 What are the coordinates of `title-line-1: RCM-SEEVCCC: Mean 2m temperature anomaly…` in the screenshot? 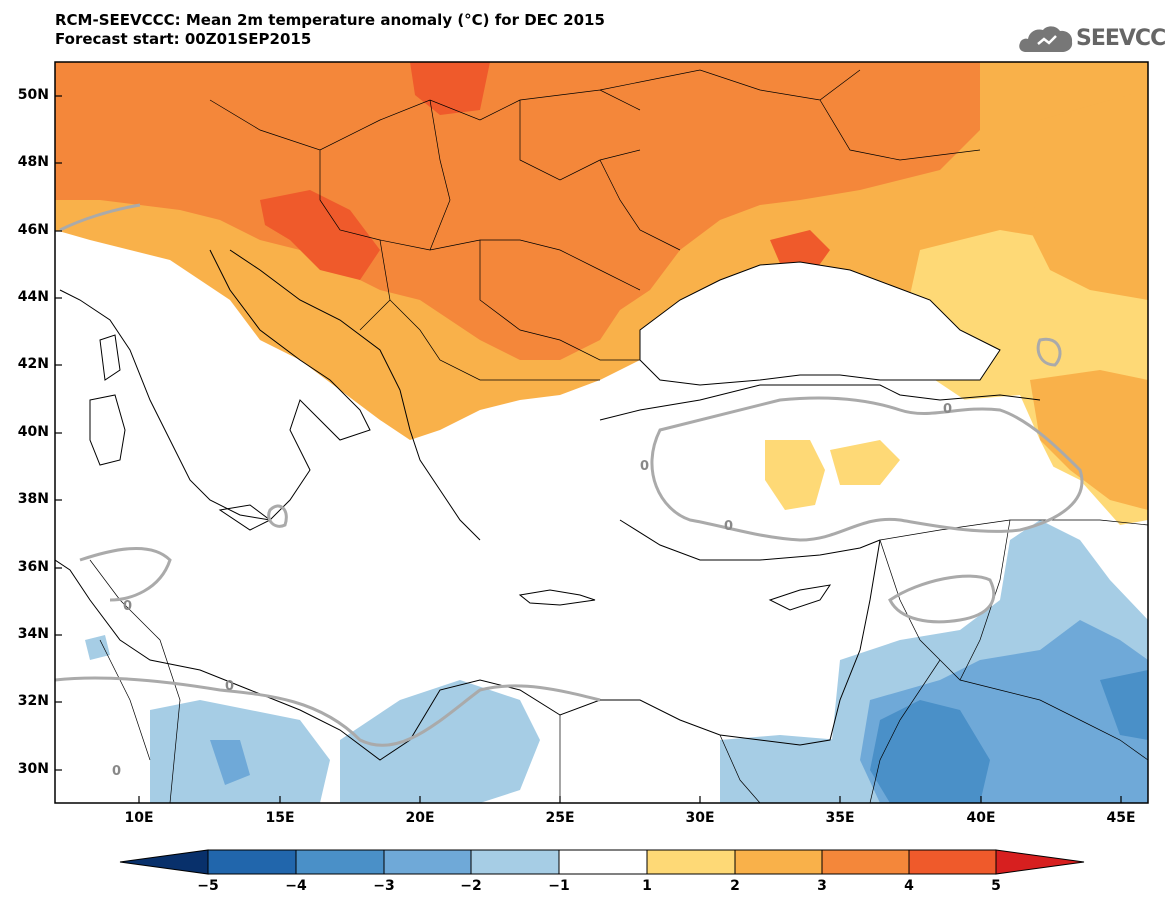 It's located at (330, 20).